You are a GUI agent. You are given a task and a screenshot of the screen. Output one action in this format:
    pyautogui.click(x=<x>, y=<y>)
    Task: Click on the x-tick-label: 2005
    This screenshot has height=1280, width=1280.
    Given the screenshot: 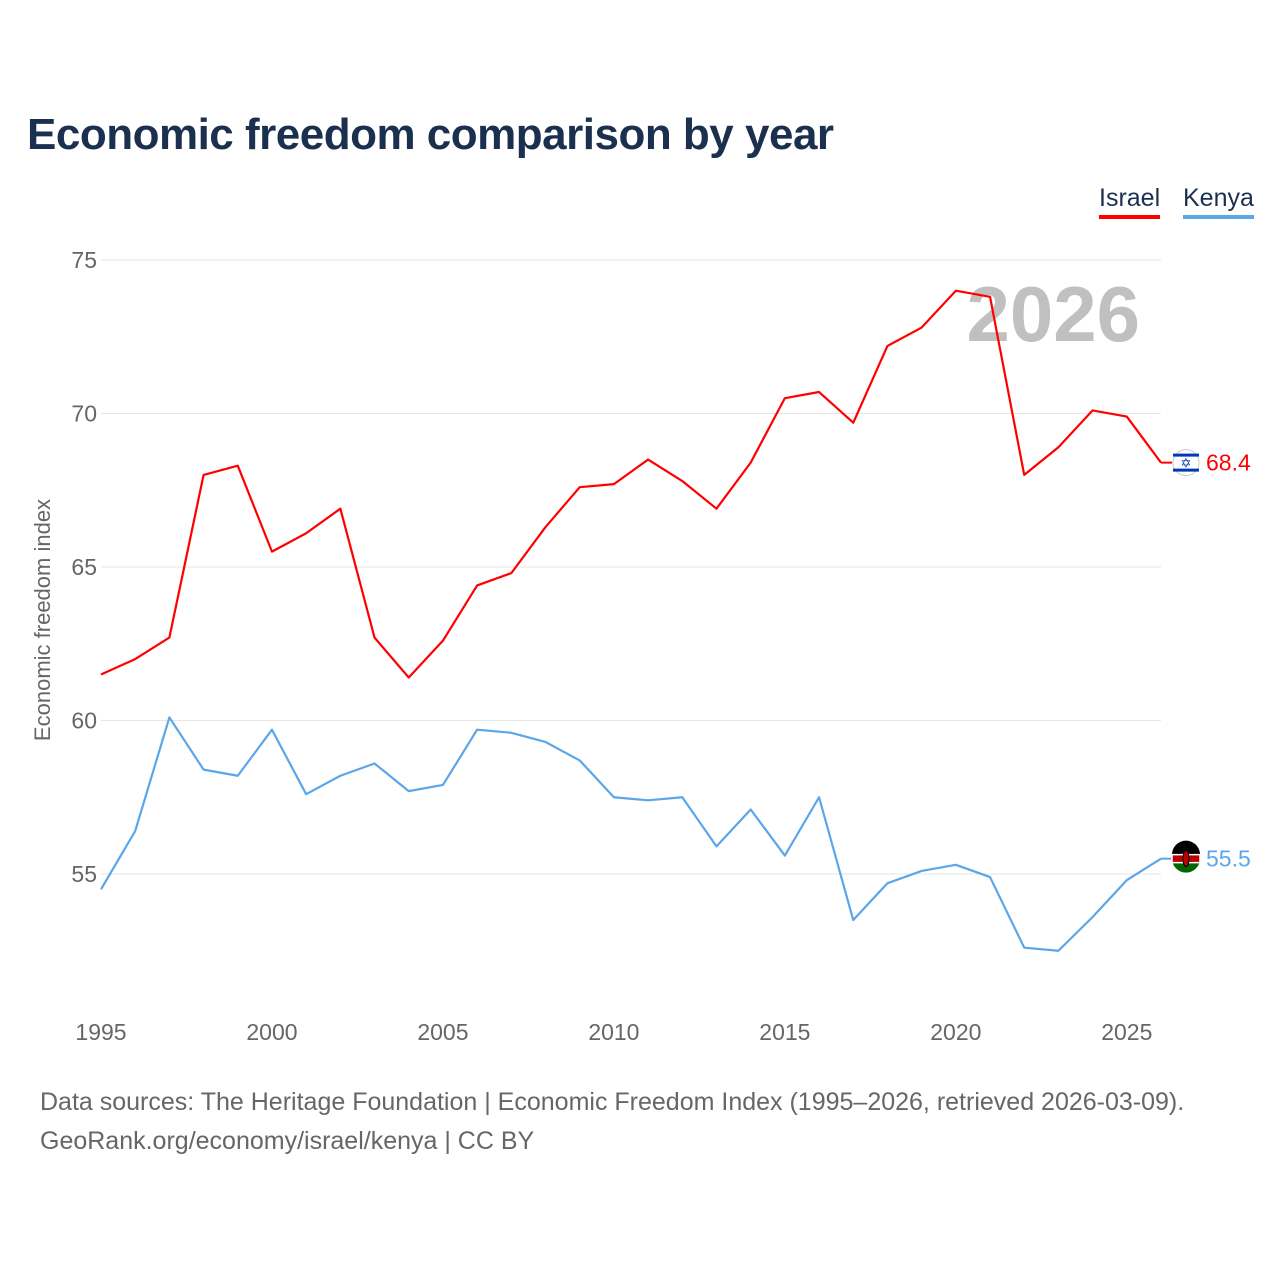 What is the action you would take?
    pyautogui.click(x=442, y=1032)
    